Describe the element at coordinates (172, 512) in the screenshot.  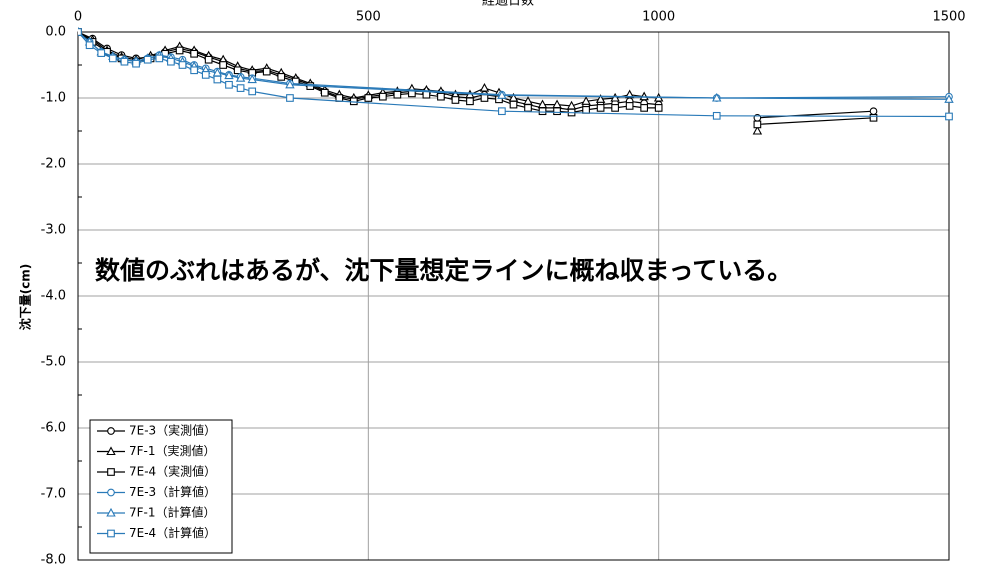
I see `legend-label: 7F-1（計算値）` at that location.